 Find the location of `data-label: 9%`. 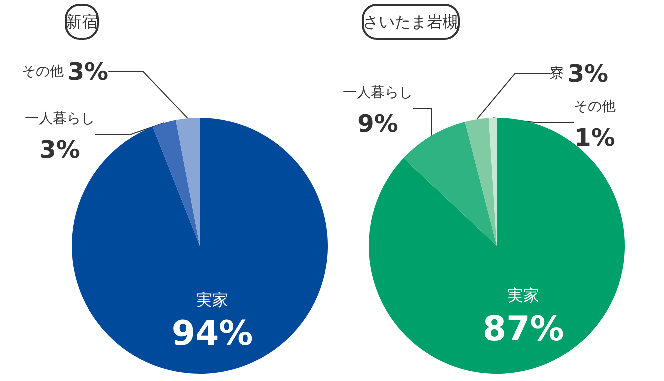

data-label: 9% is located at coordinates (378, 124).